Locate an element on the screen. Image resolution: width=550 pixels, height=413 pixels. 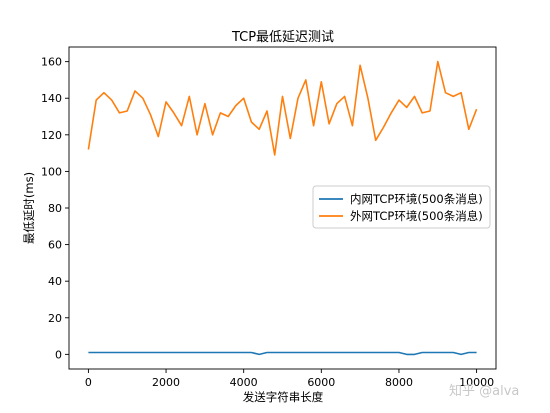
y-tick-label: 160 is located at coordinates (51, 62).